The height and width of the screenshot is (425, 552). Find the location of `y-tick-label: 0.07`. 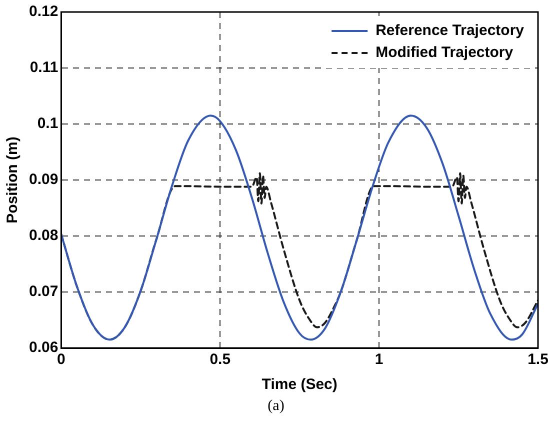

y-tick-label: 0.07 is located at coordinates (43, 291).